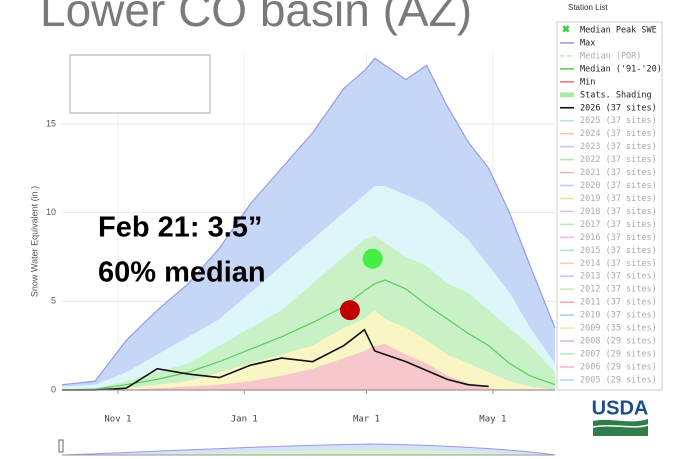 This screenshot has width=685, height=459. What do you see at coordinates (618, 342) in the screenshot?
I see `legend-label: 2008 (29 sites)` at bounding box center [618, 342].